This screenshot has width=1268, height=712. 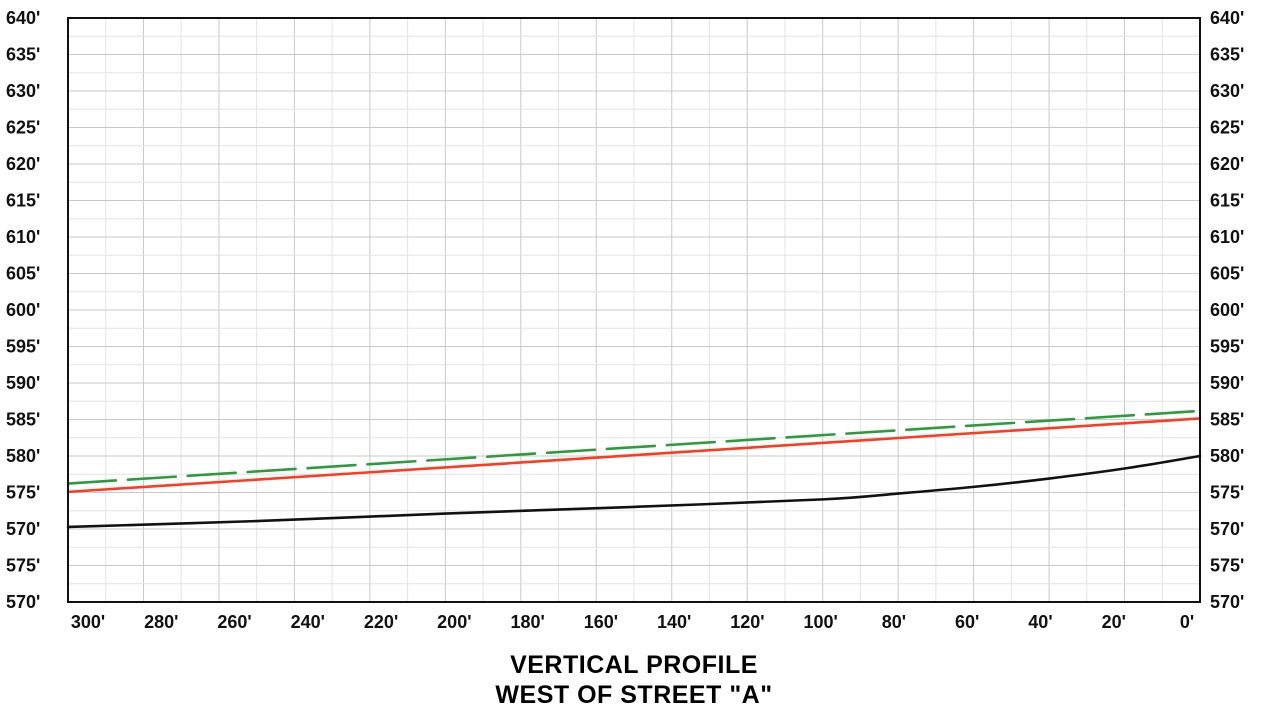 What do you see at coordinates (1040, 622) in the screenshot?
I see `x-tick-label: 40'` at bounding box center [1040, 622].